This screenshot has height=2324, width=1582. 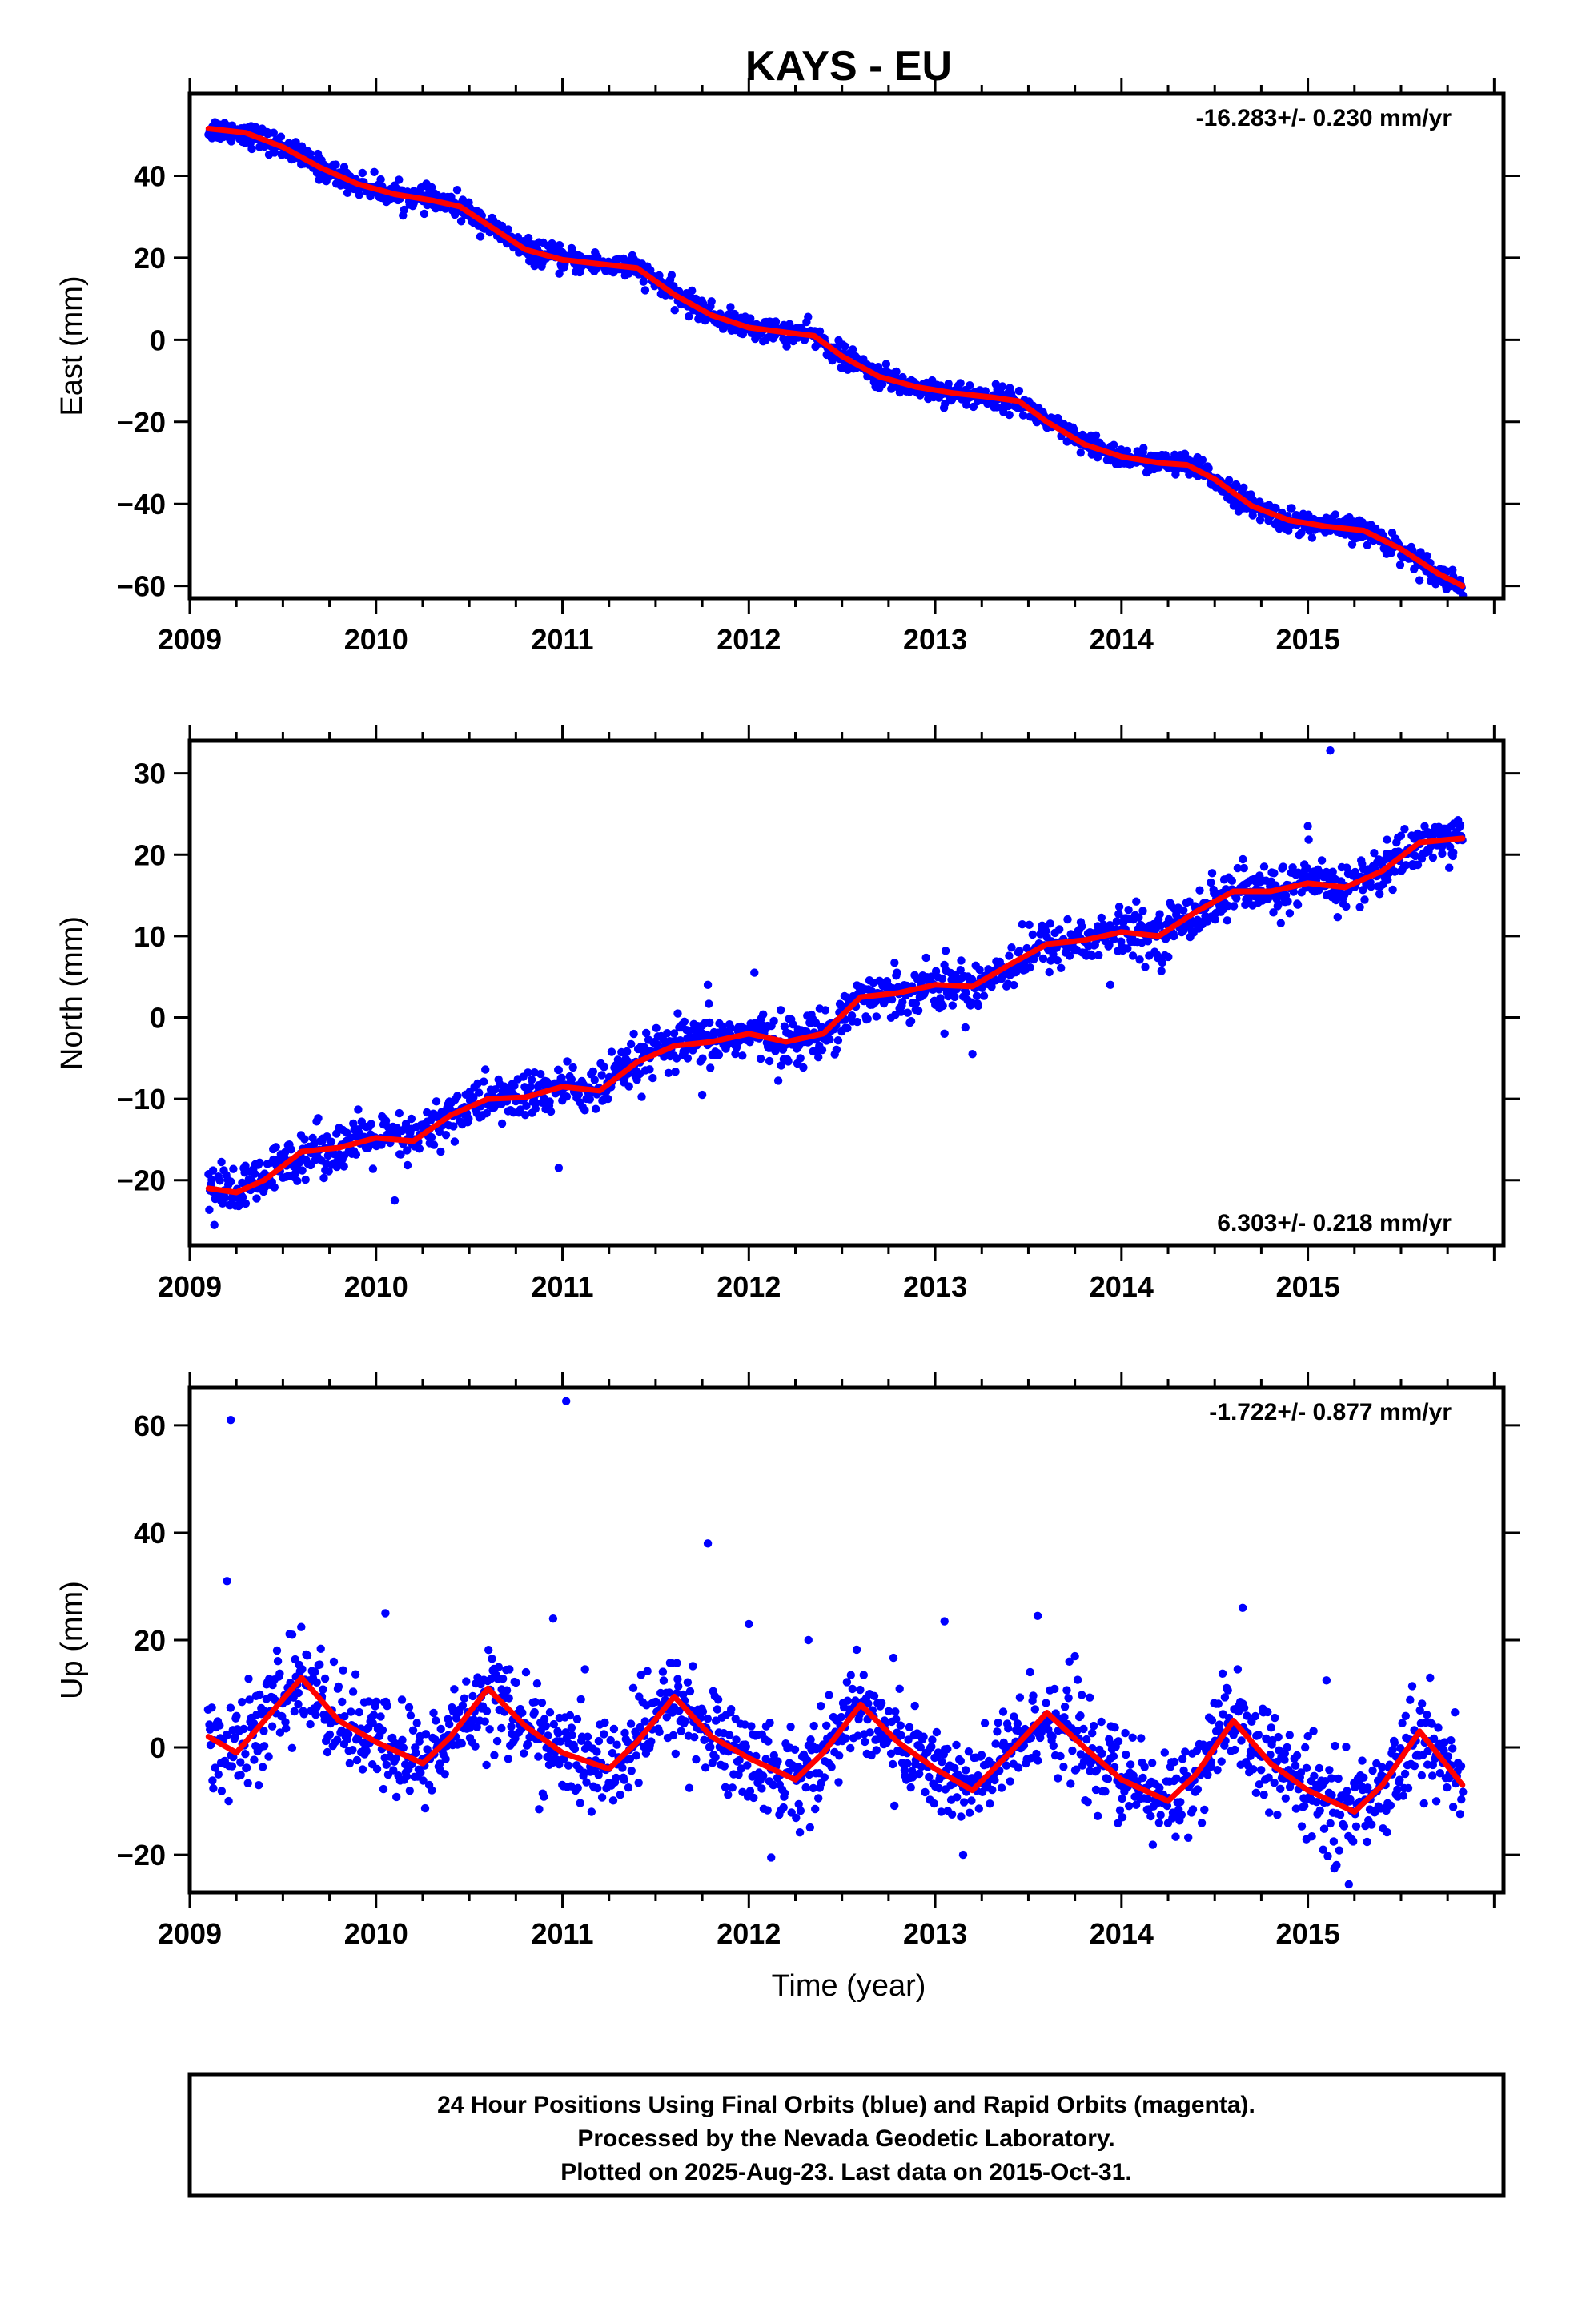 I want to click on y-tick-label: 40, so click(x=150, y=1533).